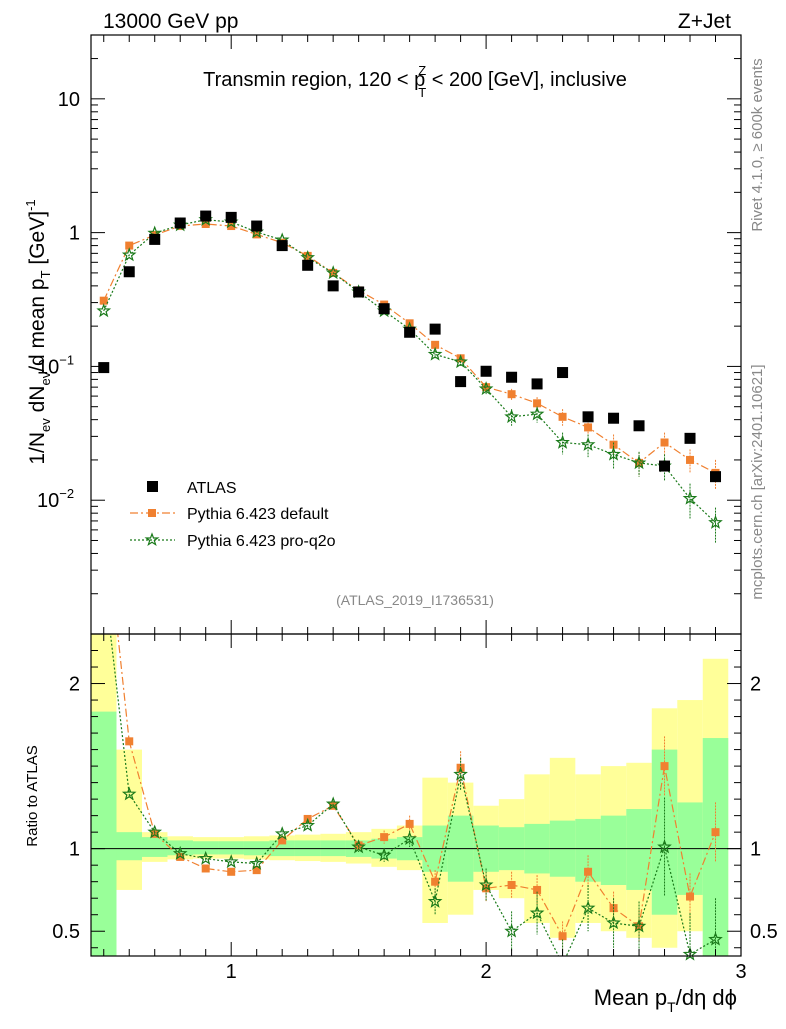  What do you see at coordinates (32, 795) in the screenshot?
I see `ratio-y-axis-label: Ratio to ATLAS` at bounding box center [32, 795].